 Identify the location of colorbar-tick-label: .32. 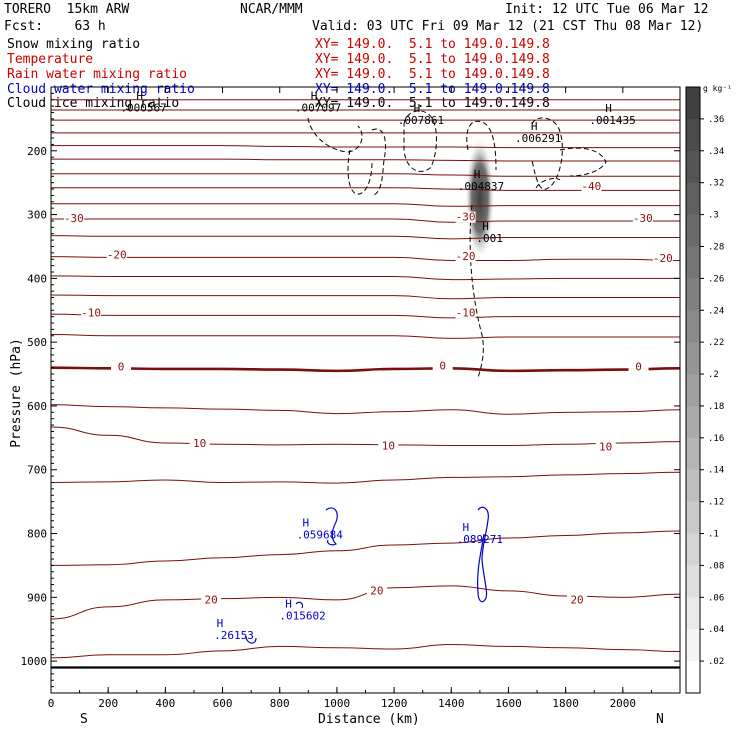
(716, 184).